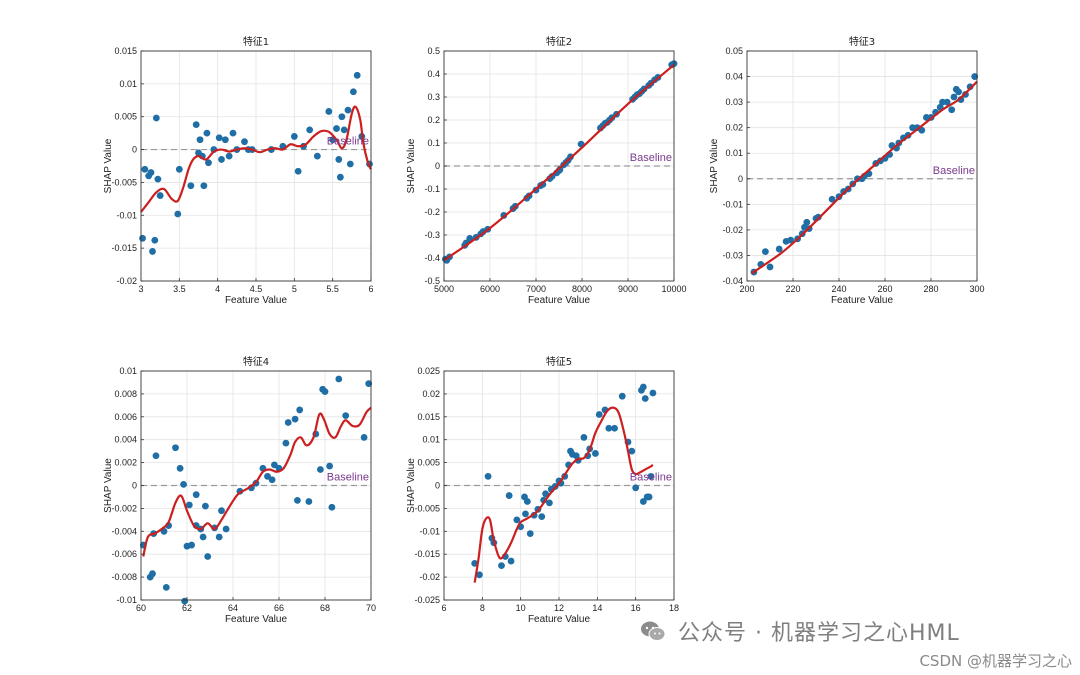 Image resolution: width=1080 pixels, height=675 pixels. I want to click on y-tick-label: -0.005, so click(427, 508).